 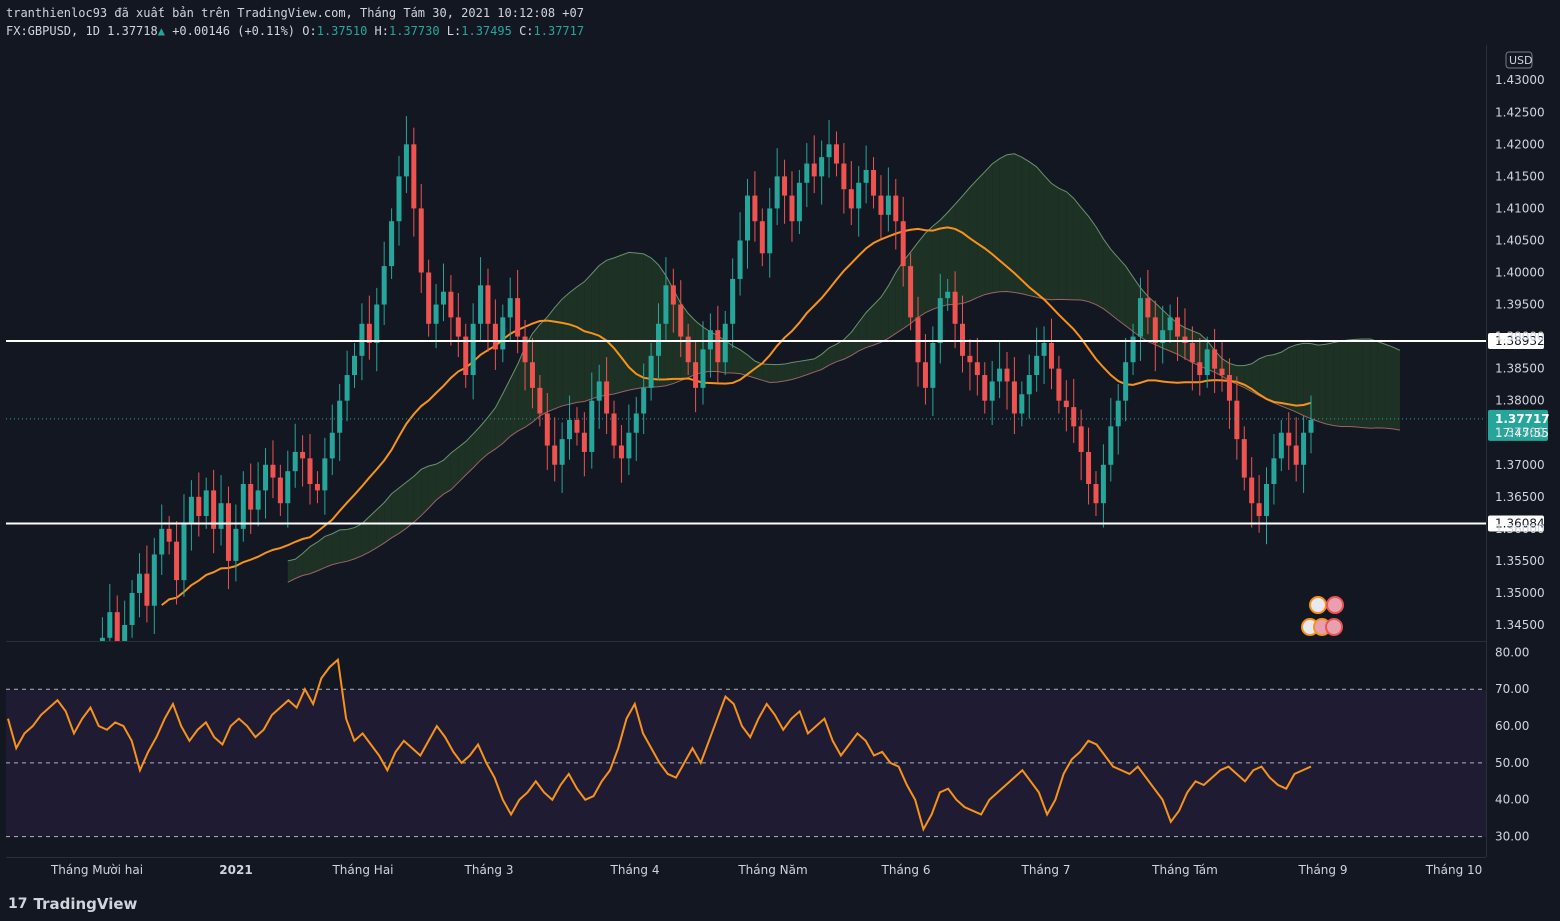 I want to click on countdown-label: 17:47:55, so click(x=1522, y=433).